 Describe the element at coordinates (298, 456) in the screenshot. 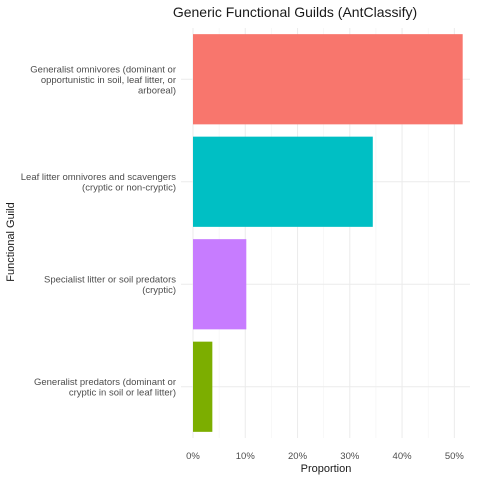

I see `x-tick-label: 20%` at that location.